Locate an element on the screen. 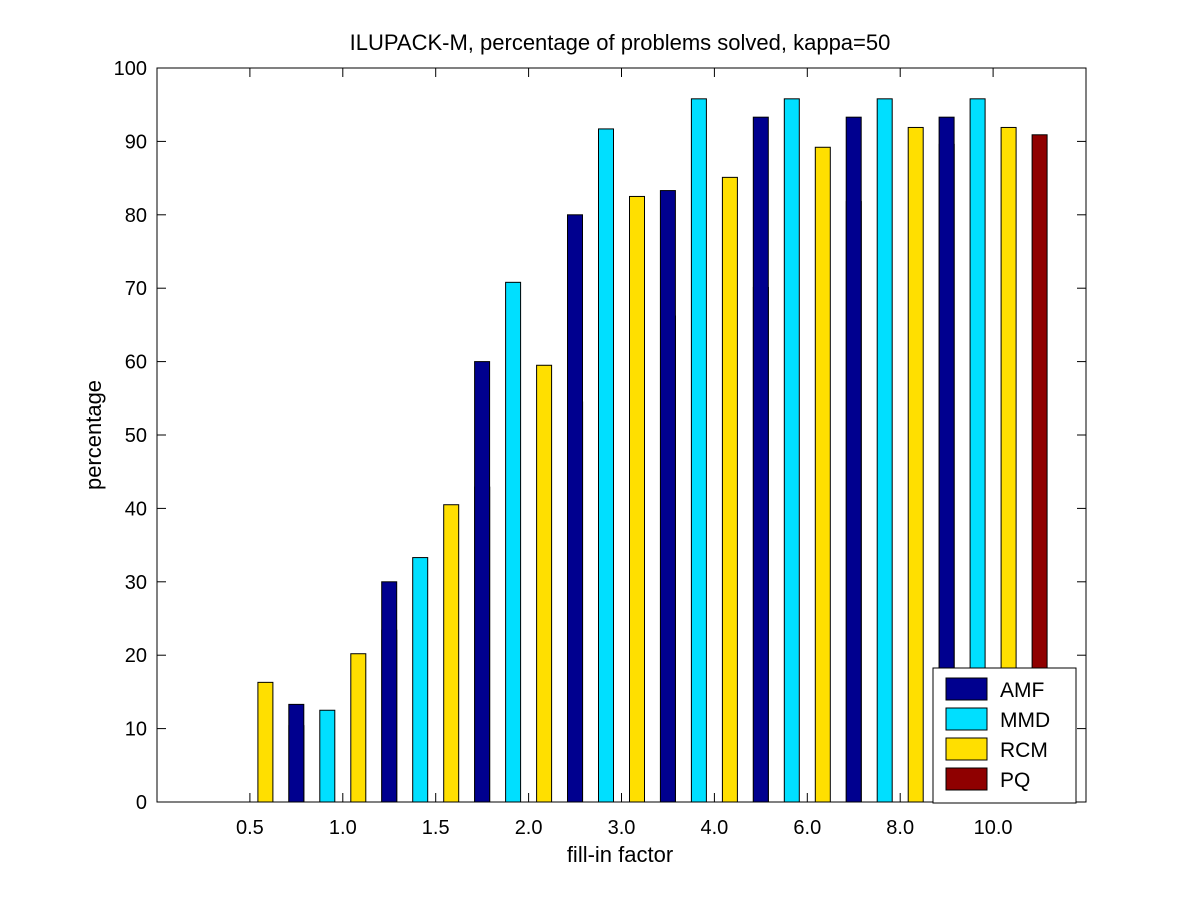 This screenshot has height=900, width=1200. bar-mmd-1.0 is located at coordinates (327, 756).